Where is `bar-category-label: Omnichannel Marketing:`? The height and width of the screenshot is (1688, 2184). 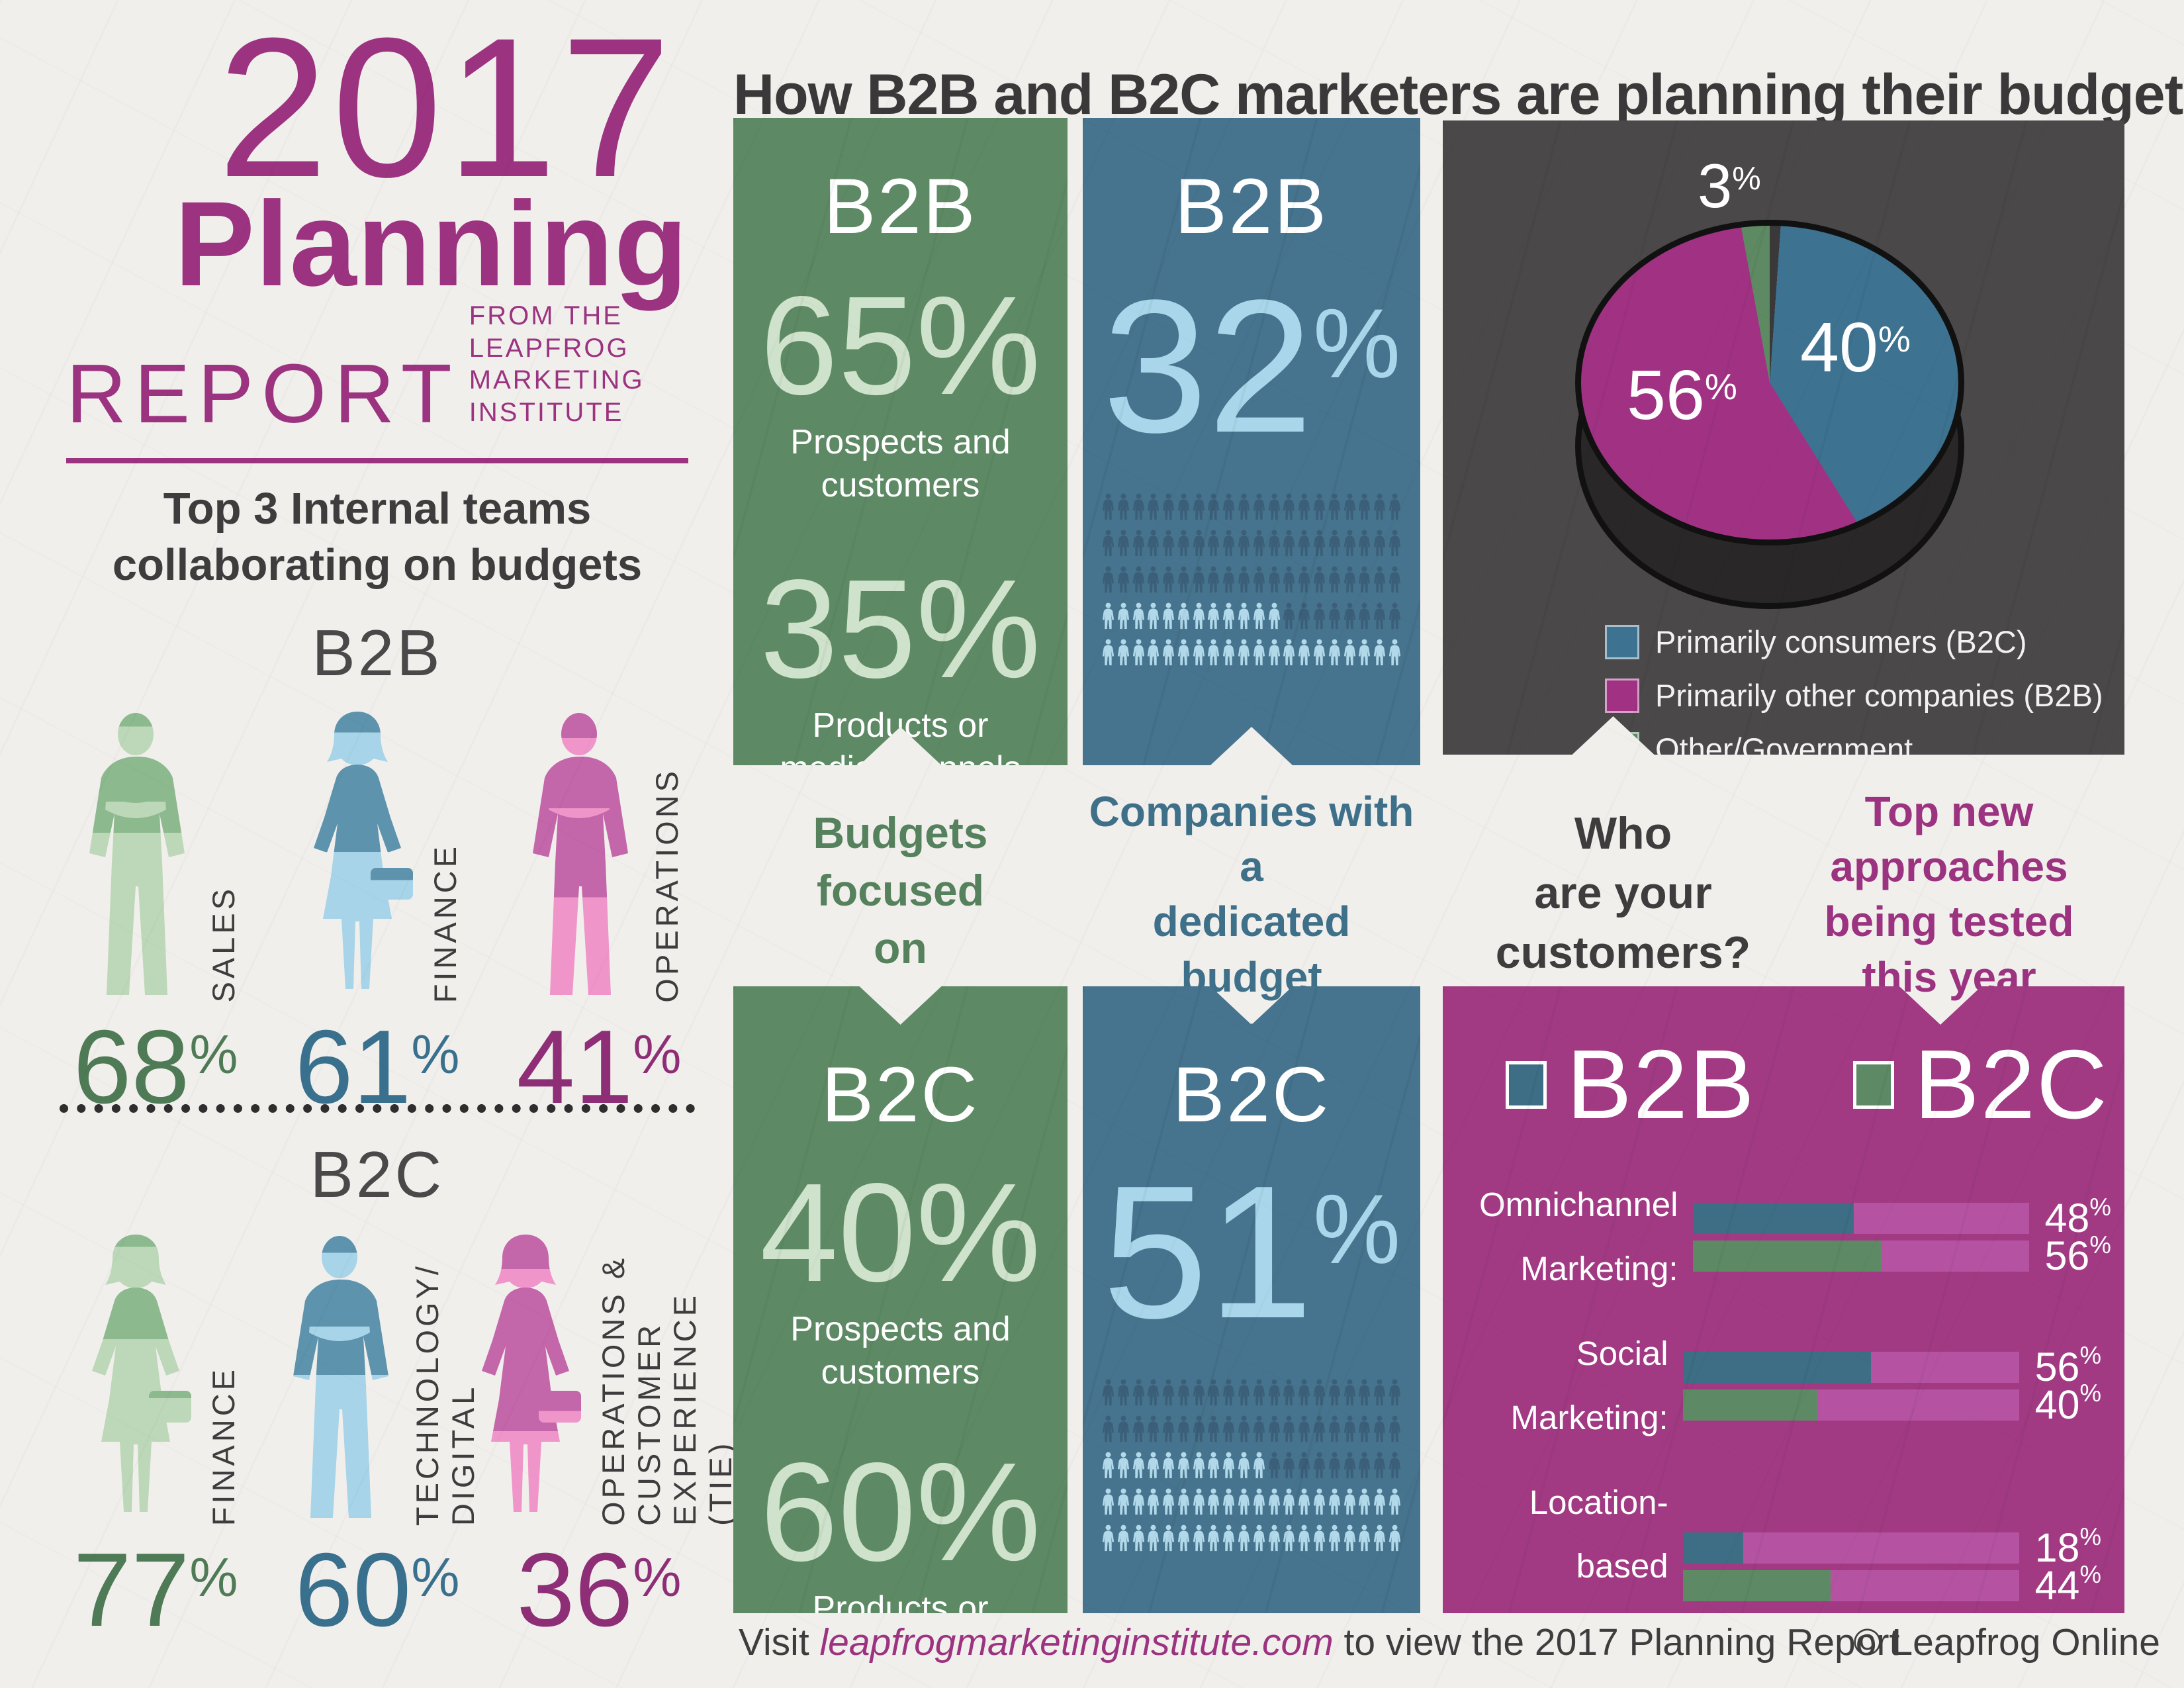 bar-category-label: Omnichannel Marketing: is located at coordinates (1578, 1237).